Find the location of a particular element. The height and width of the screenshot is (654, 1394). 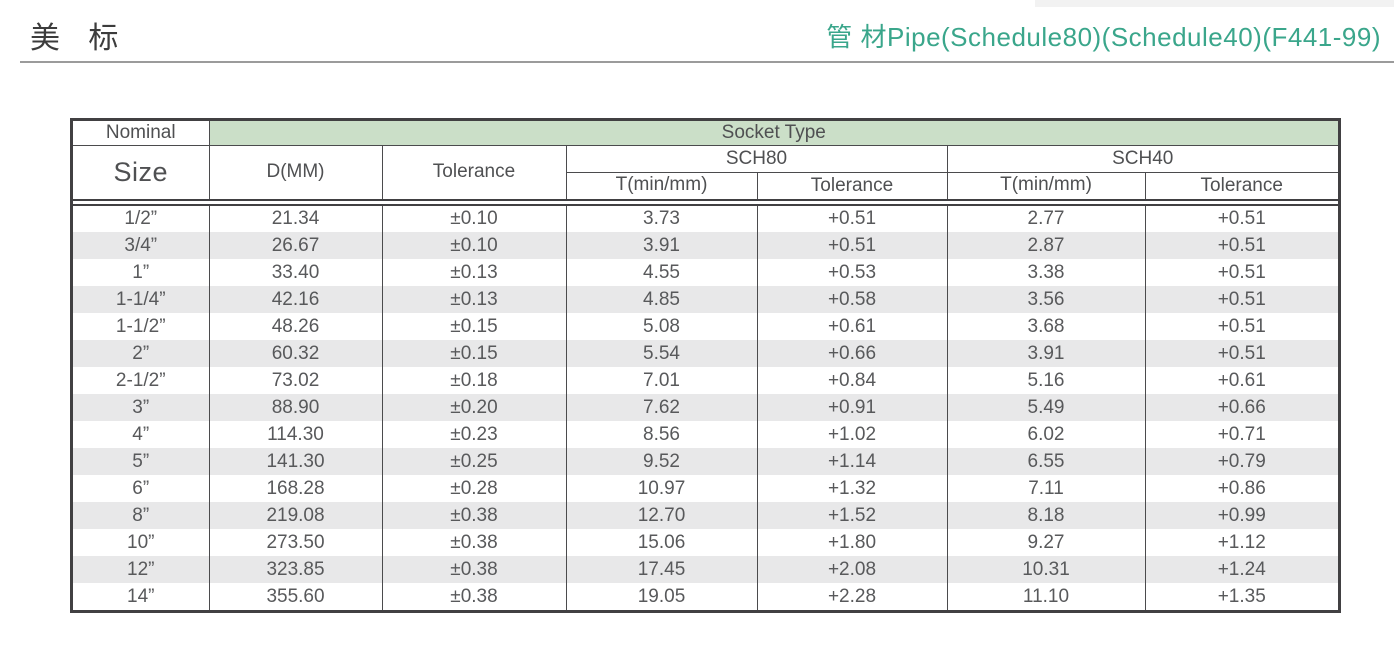

table-row: 6” 168.28 ±0.28 10.97 +1.32 7.11 +0.86 is located at coordinates (705, 488).